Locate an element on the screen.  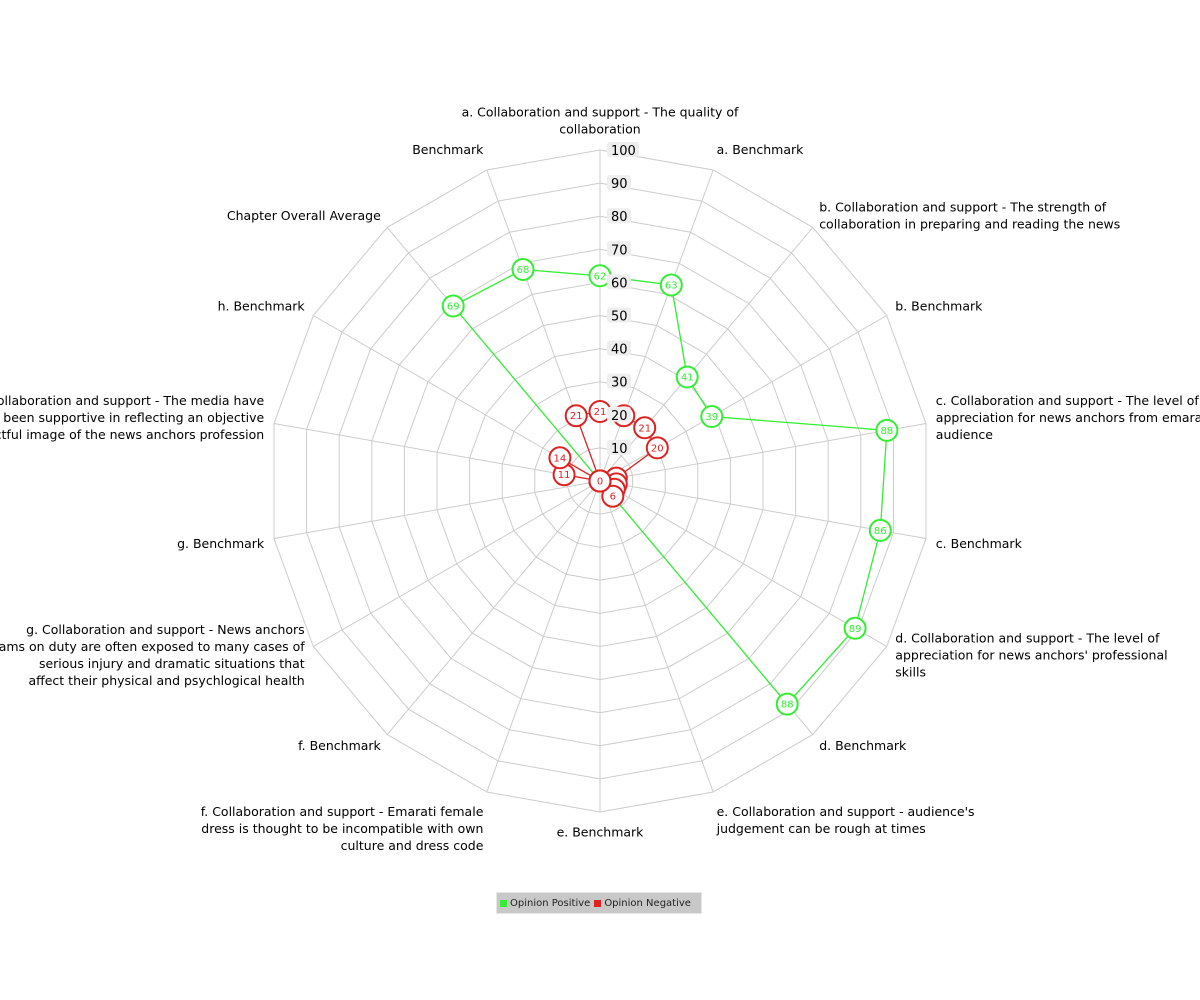
data-label: 11 is located at coordinates (564, 475).